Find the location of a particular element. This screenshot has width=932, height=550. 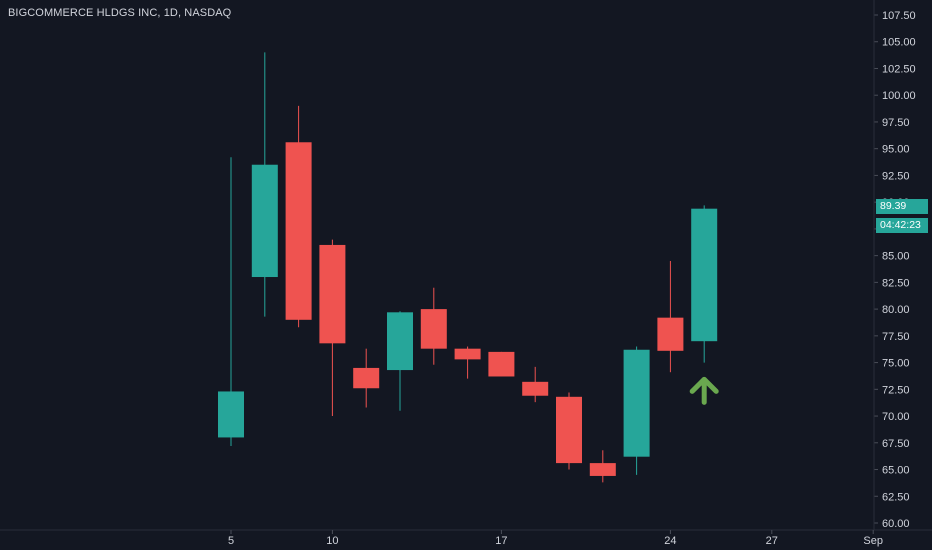

y-tick-label: 92.50 is located at coordinates (896, 176).